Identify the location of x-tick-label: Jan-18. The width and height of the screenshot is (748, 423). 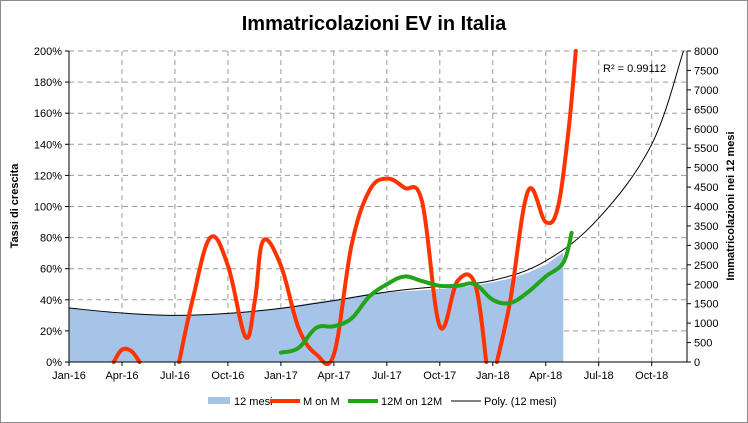
(493, 376).